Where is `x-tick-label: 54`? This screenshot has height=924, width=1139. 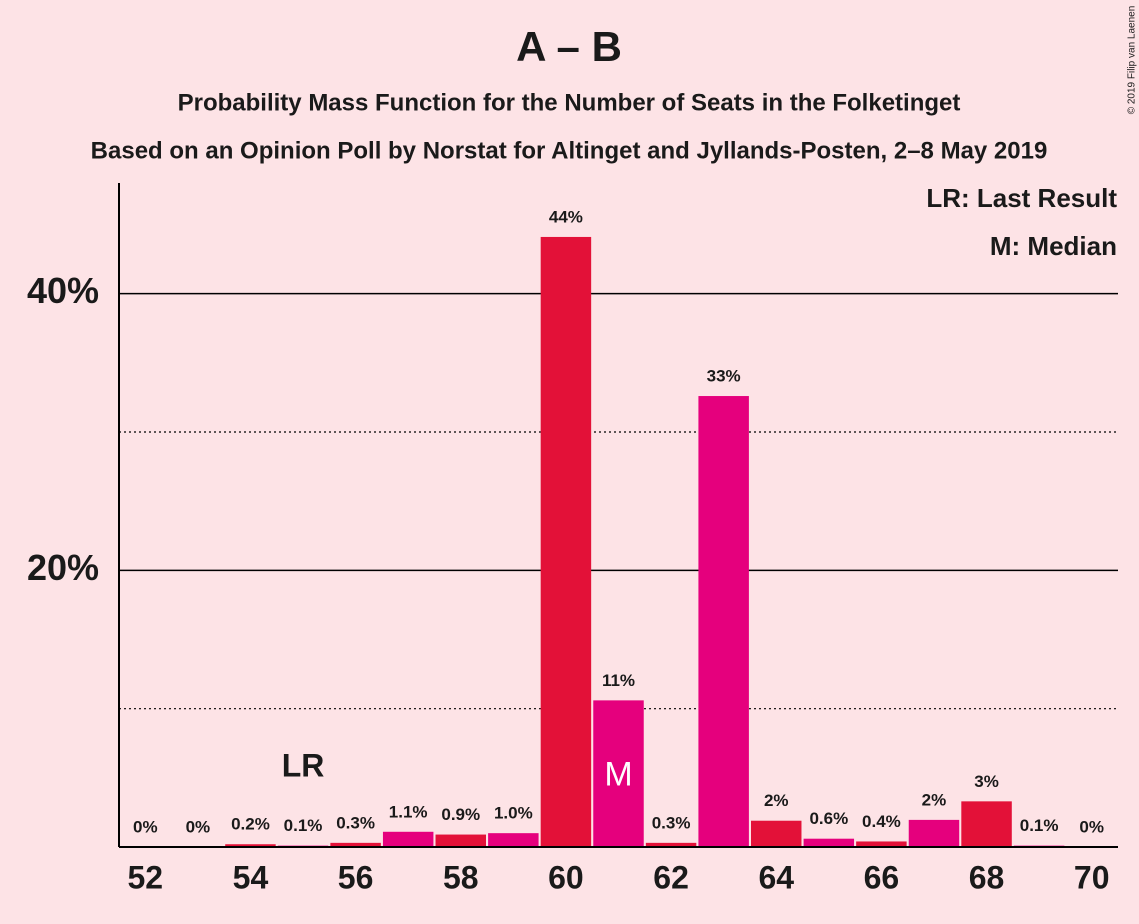 x-tick-label: 54 is located at coordinates (251, 877).